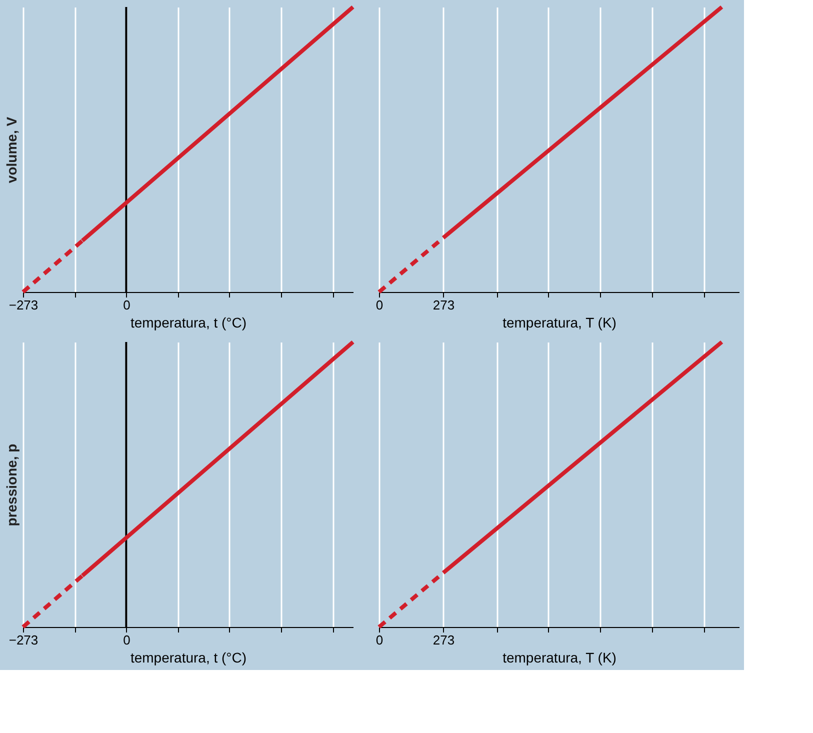  What do you see at coordinates (12, 485) in the screenshot?
I see `y-axis-title: pressione, p` at bounding box center [12, 485].